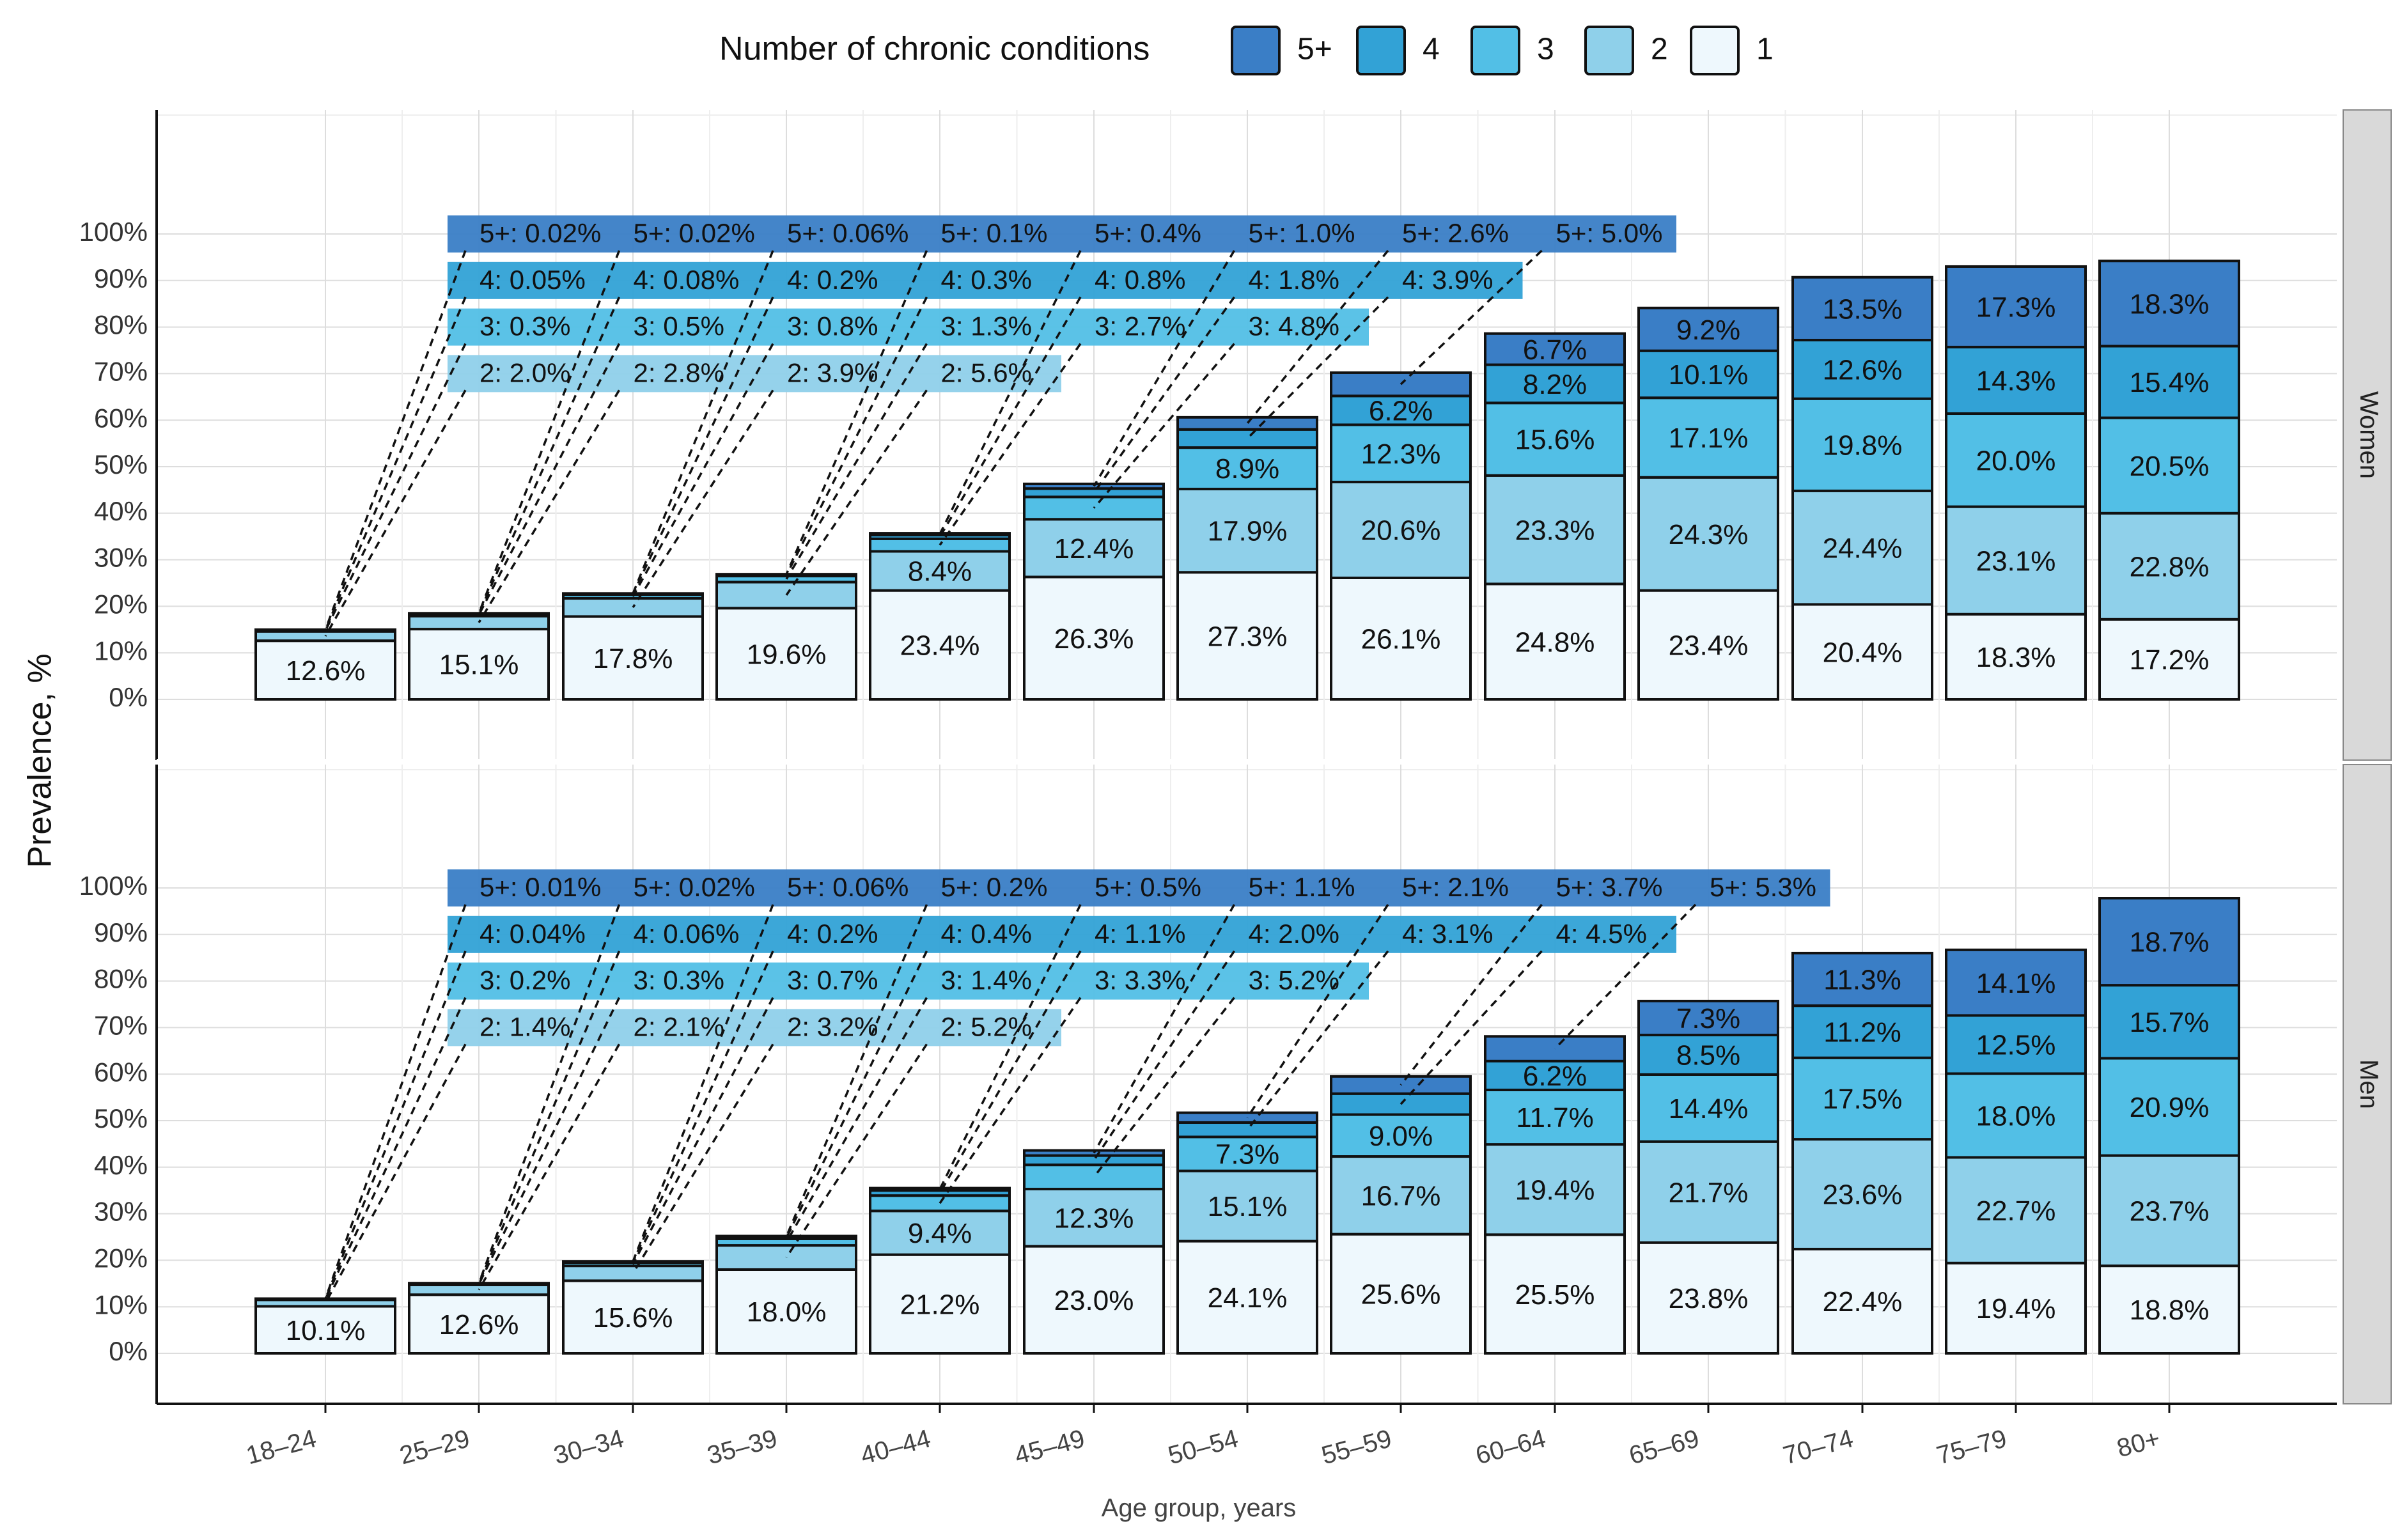 The height and width of the screenshot is (1540, 2402). I want to click on bar-label: 26.3%, so click(1094, 639).